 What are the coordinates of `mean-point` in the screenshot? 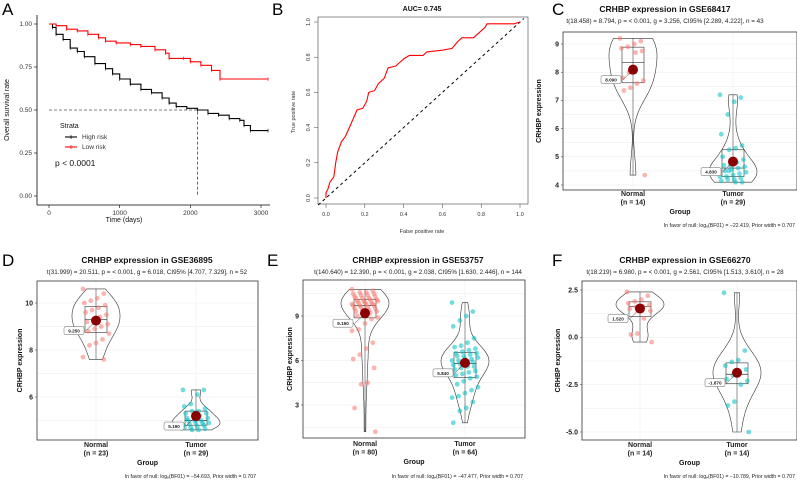 It's located at (465, 362).